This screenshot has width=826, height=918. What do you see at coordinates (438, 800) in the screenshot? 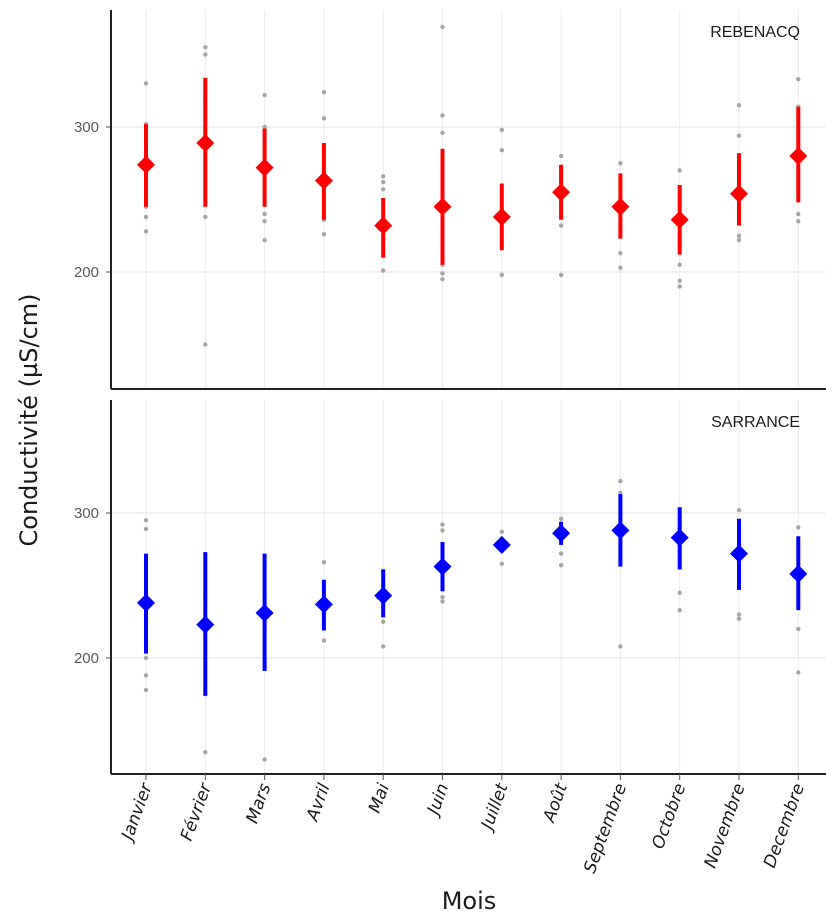
I see `x-tick-label: Juin` at bounding box center [438, 800].